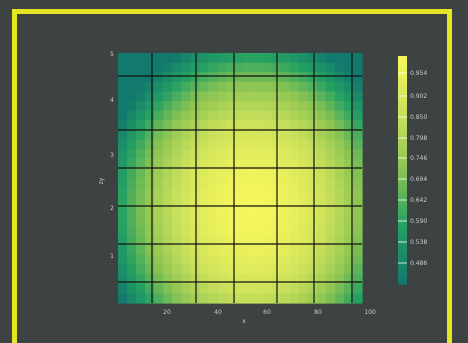 This screenshot has width=468, height=343. I want to click on colorbar-tick-label: 0.486, so click(418, 263).